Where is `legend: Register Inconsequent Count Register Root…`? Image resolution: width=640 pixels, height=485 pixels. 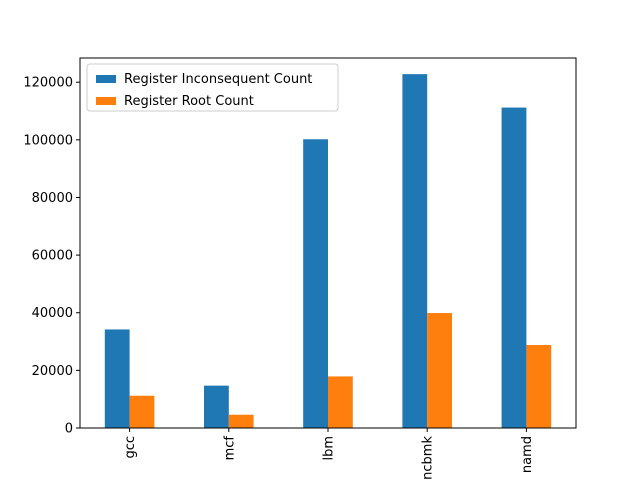 legend: Register Inconsequent Count Register Root… is located at coordinates (212, 87).